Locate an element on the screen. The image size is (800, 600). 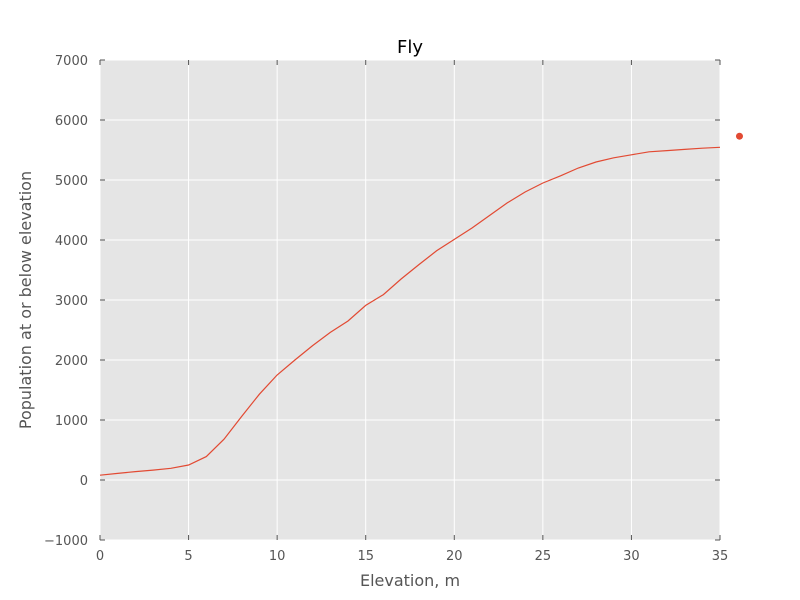
y-tick-label: 5000 is located at coordinates (71, 181).